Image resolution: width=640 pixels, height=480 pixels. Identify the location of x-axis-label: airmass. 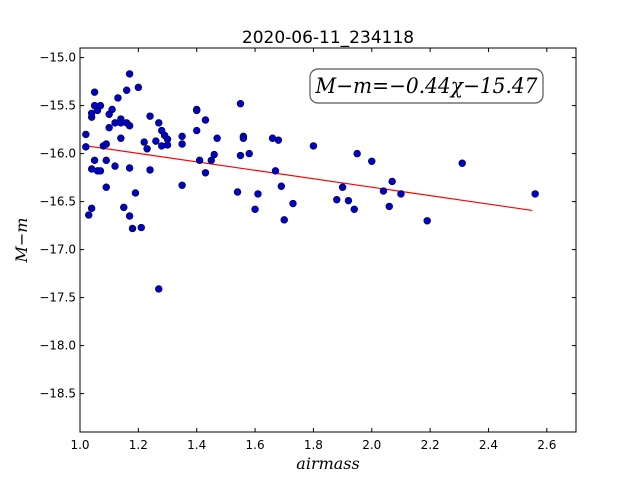
(327, 463).